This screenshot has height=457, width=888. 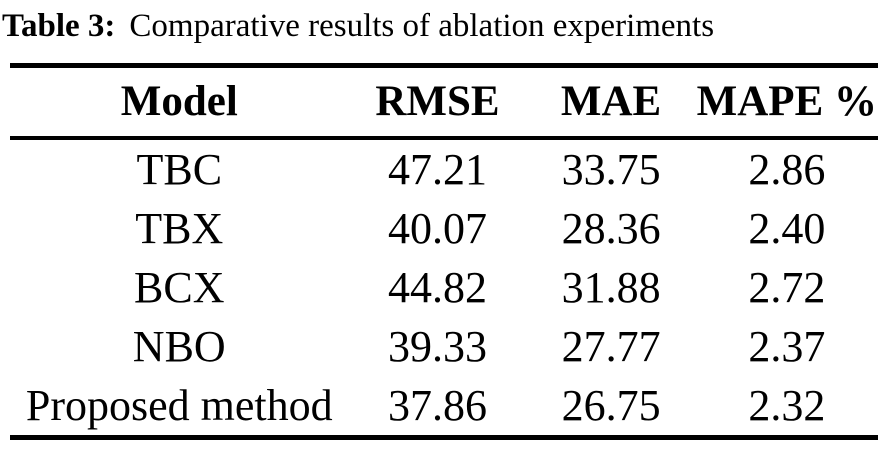 I want to click on mape-cell: 2.32, so click(x=787, y=405).